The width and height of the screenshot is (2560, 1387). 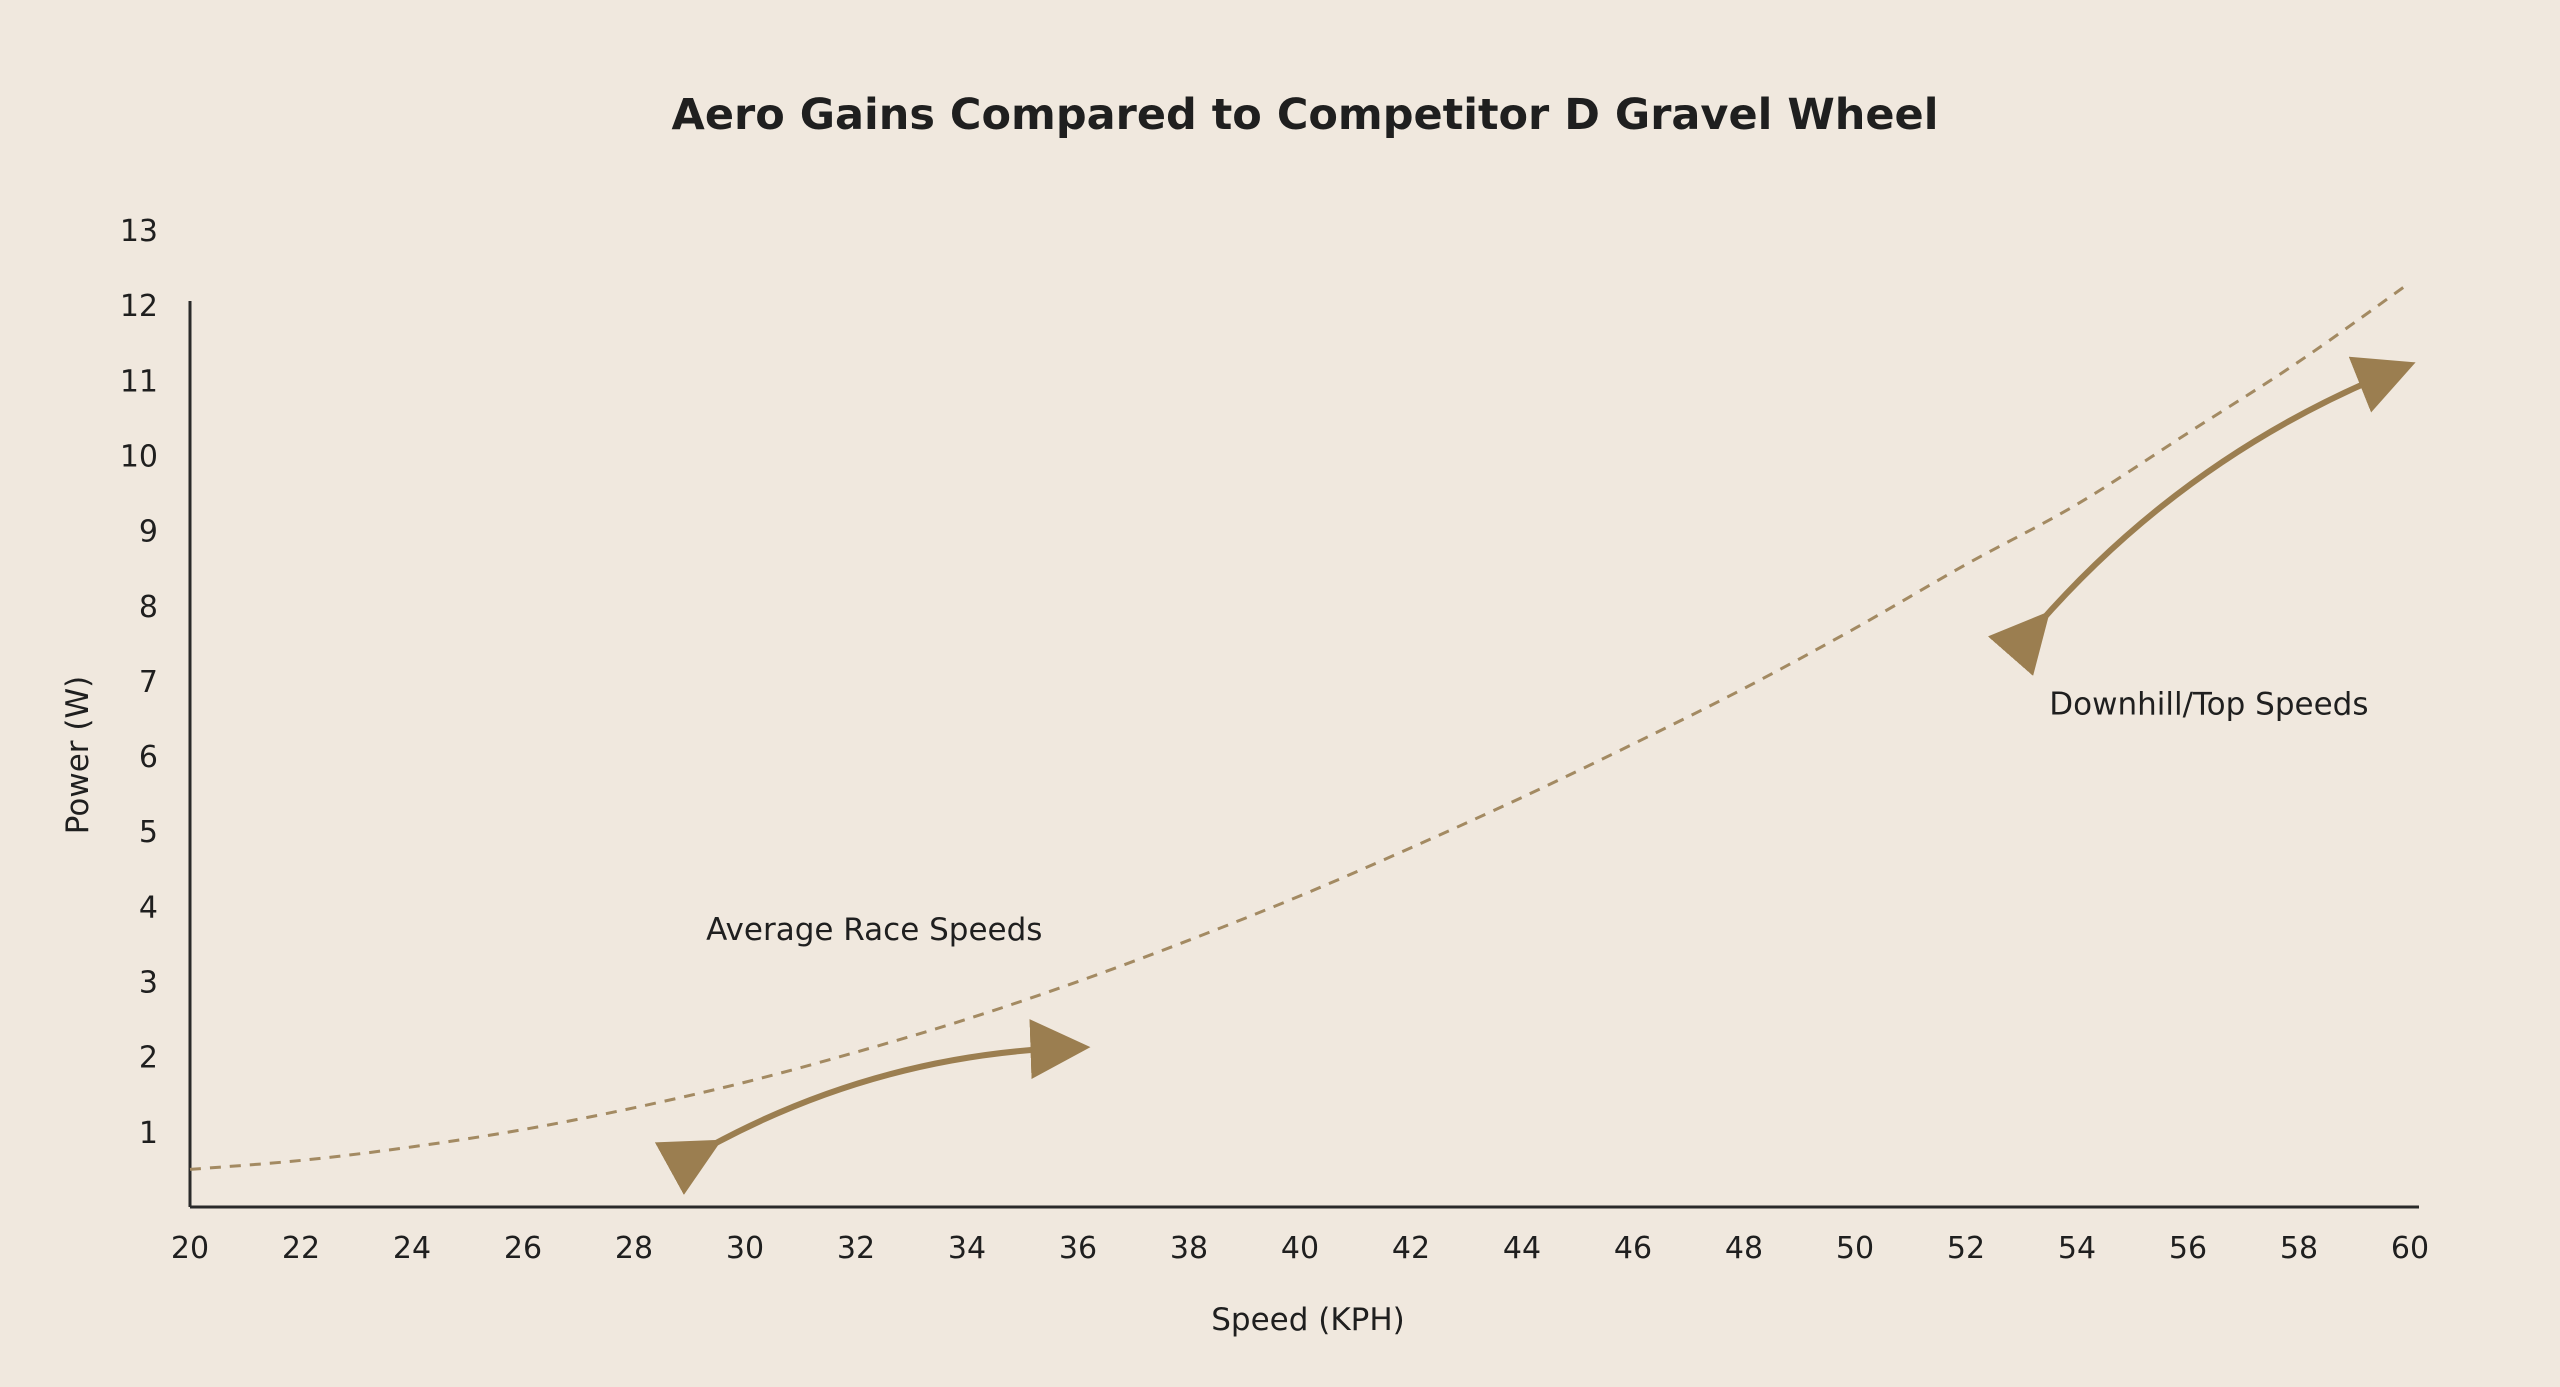 I want to click on y-tick-label: 12, so click(x=139, y=306).